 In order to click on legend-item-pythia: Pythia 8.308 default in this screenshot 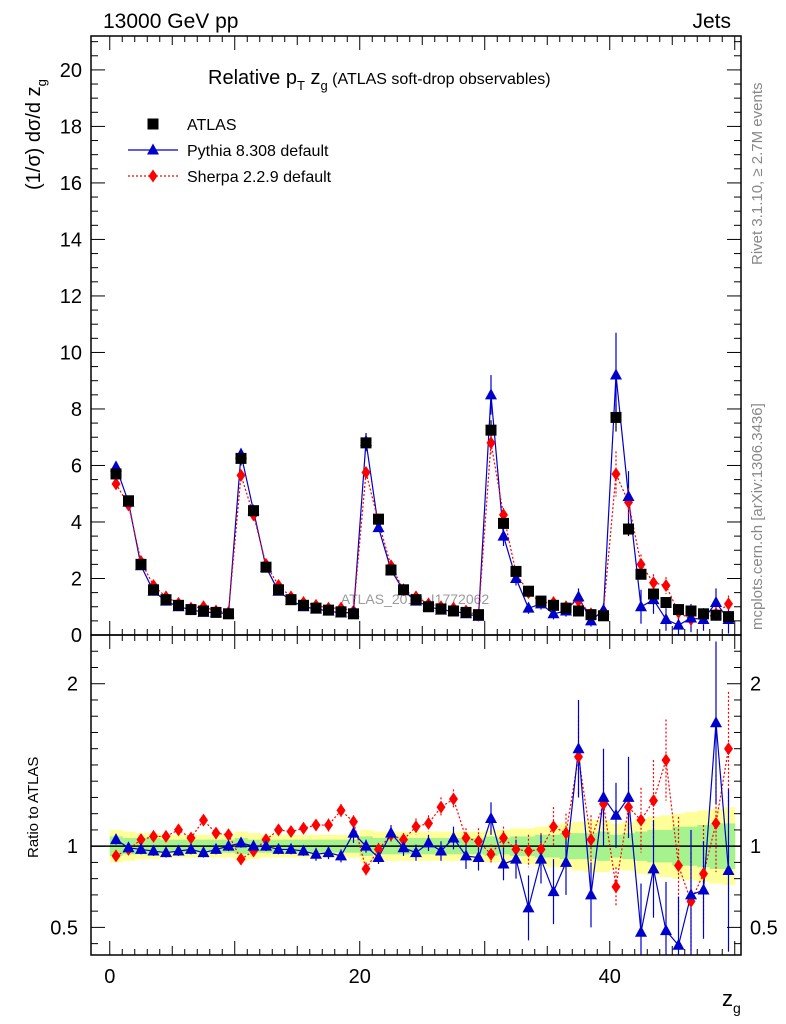, I will do `click(228, 151)`.